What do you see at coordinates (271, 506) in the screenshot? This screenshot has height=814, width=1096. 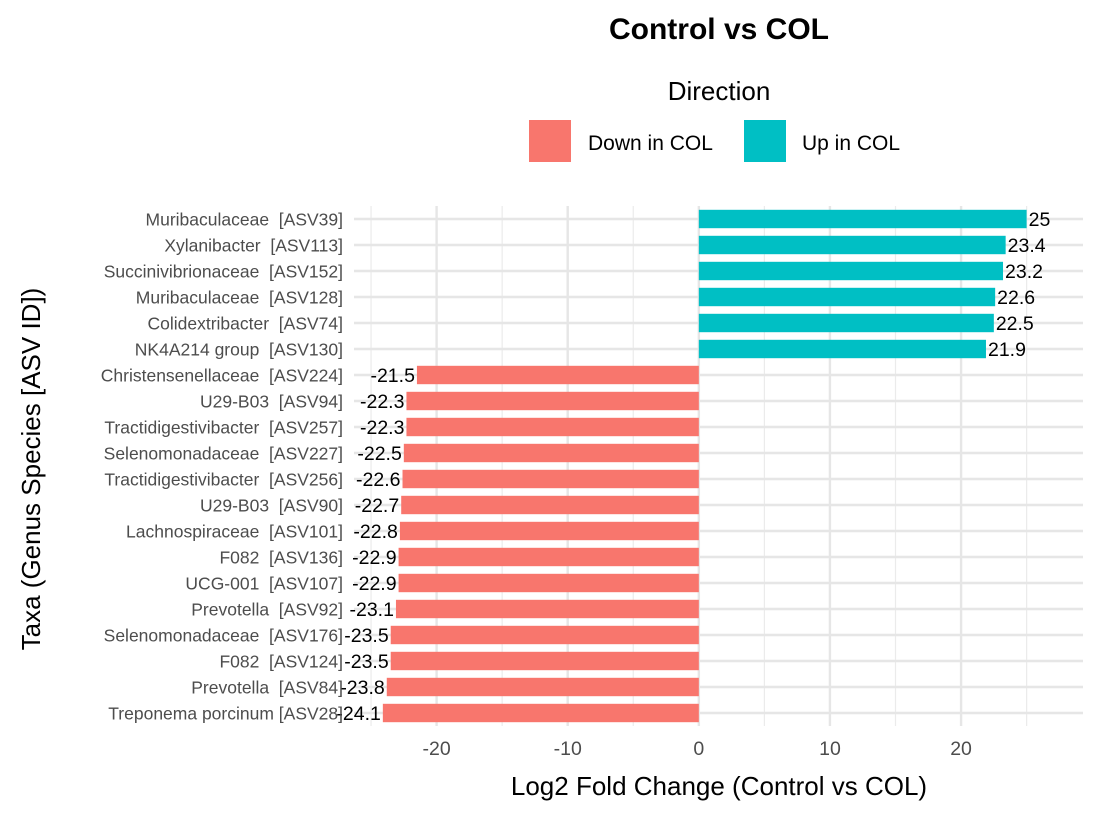 I see `y-tick-label: U29-B03 [ASV90]` at bounding box center [271, 506].